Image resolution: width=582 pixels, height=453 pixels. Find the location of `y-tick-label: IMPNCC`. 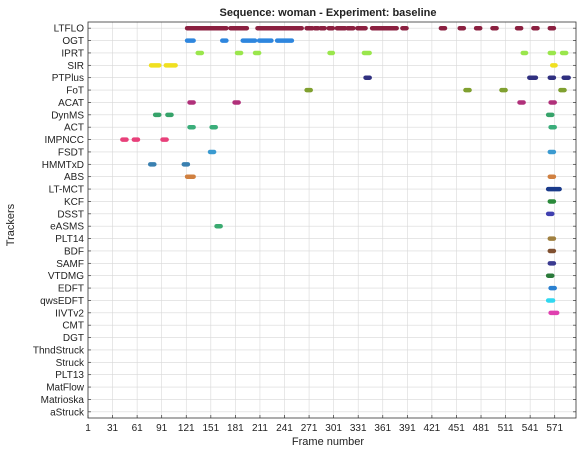

y-tick-label: IMPNCC is located at coordinates (64, 140).